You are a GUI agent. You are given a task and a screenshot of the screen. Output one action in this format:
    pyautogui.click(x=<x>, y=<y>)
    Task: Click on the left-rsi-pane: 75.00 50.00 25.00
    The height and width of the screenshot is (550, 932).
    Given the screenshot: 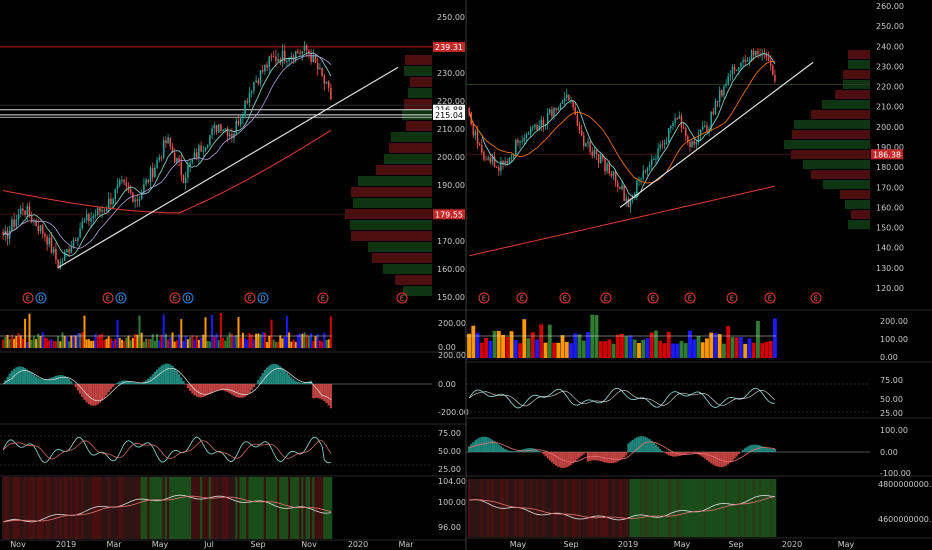 What is the action you would take?
    pyautogui.click(x=230, y=451)
    